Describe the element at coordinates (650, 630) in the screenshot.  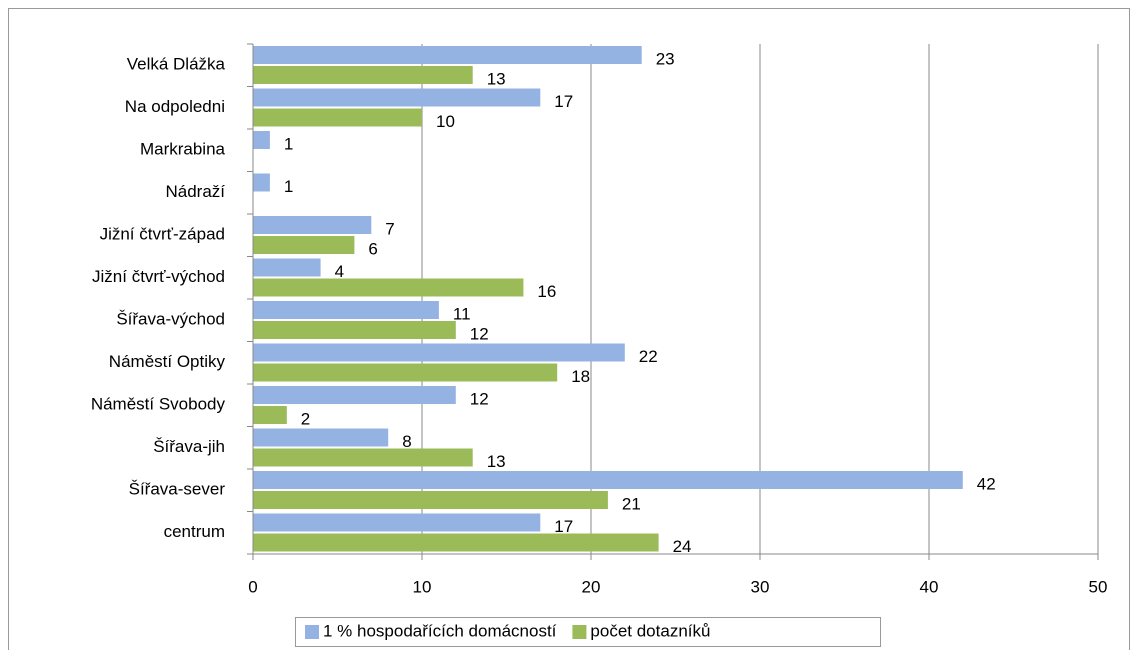
I see `legend-label: počet dotazníků` at that location.